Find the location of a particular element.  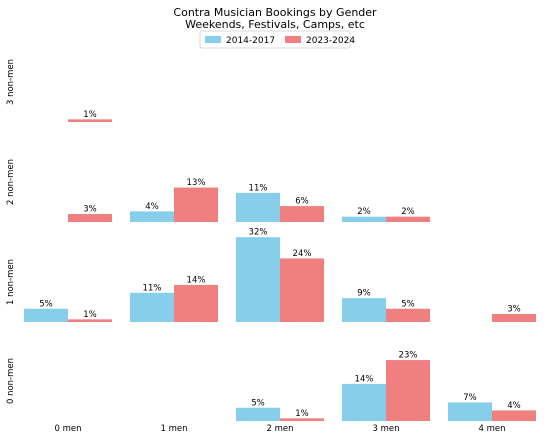

column-label: 3 men is located at coordinates (385, 429).